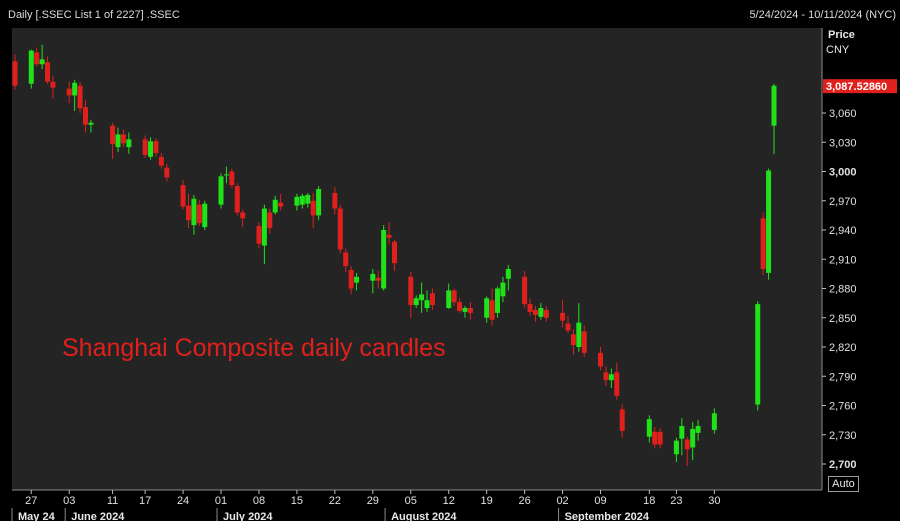 The width and height of the screenshot is (900, 521). What do you see at coordinates (843, 377) in the screenshot?
I see `y-tick-label: 2,790` at bounding box center [843, 377].